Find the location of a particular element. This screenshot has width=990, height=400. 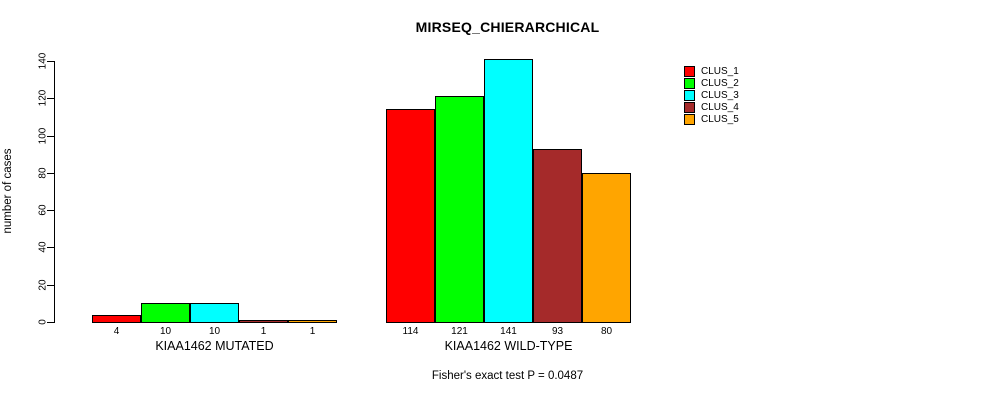

legend-item-clus_3: CLUS_3 is located at coordinates (711, 95).